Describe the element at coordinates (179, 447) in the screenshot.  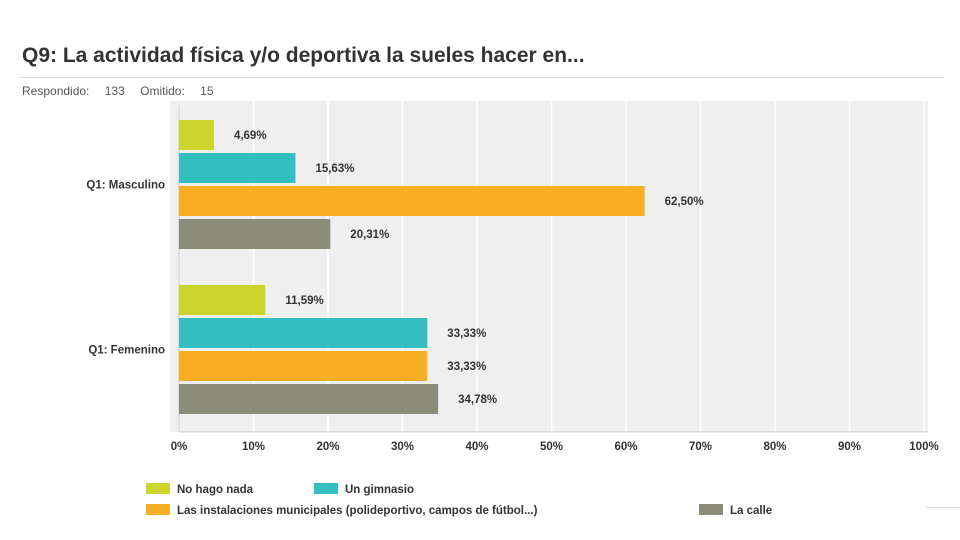
I see `x-tick-label: 0%` at that location.